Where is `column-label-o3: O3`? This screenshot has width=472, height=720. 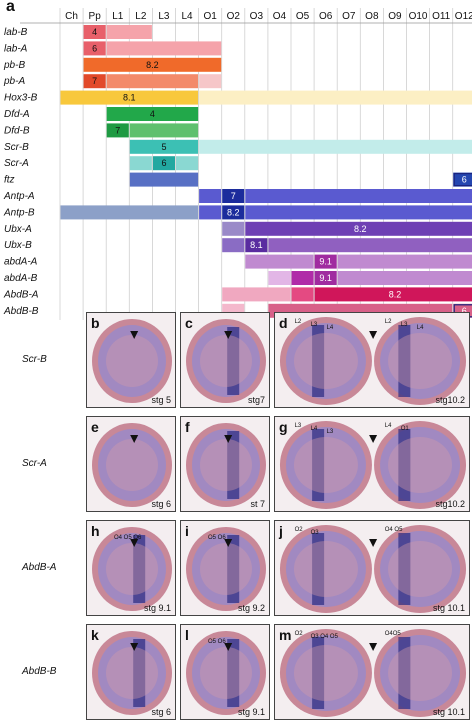
column-label-o3: O3 is located at coordinates (257, 16).